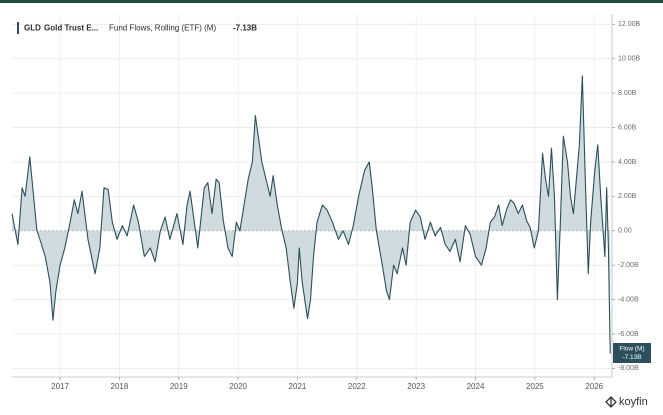 The width and height of the screenshot is (663, 415). I want to click on badge-title: Flow (M), so click(631, 349).